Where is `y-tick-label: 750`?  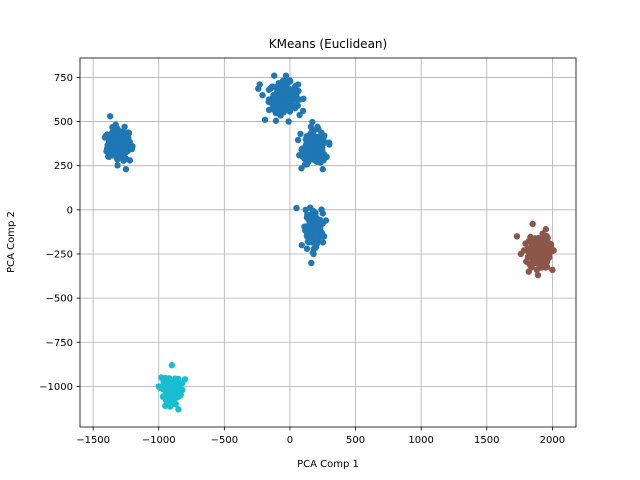 y-tick-label: 750 is located at coordinates (63, 78).